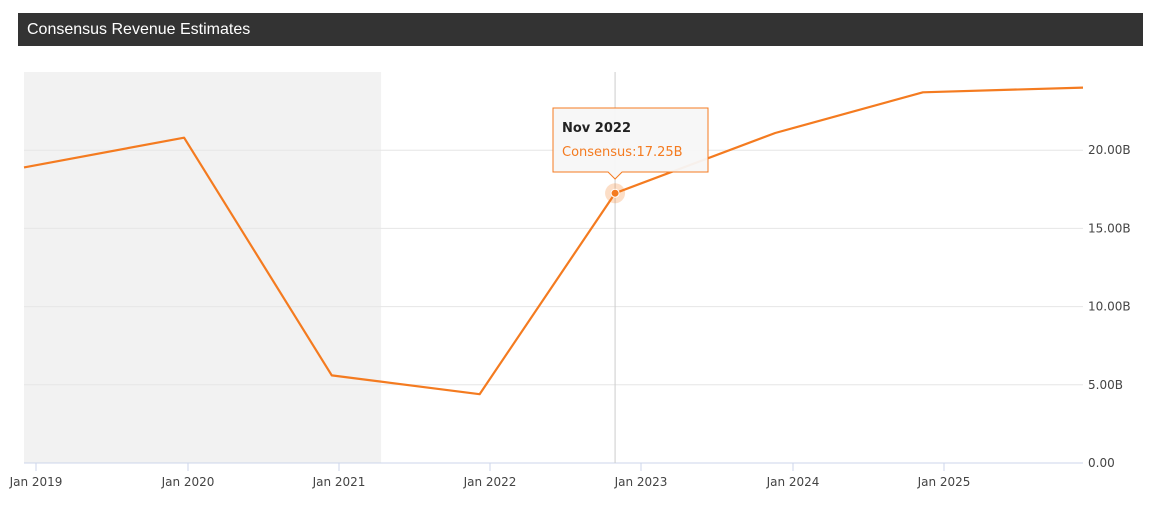 The width and height of the screenshot is (1152, 530). What do you see at coordinates (490, 482) in the screenshot?
I see `x-tick-label: Jan 2022` at bounding box center [490, 482].